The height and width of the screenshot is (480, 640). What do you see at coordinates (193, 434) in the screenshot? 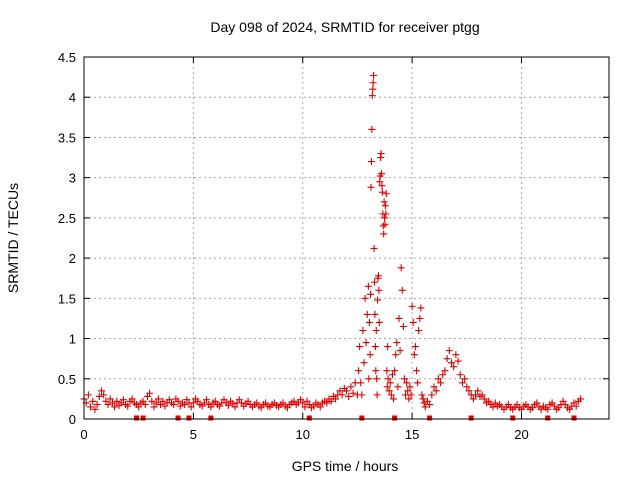
I see `x-tick-label: 5` at bounding box center [193, 434].